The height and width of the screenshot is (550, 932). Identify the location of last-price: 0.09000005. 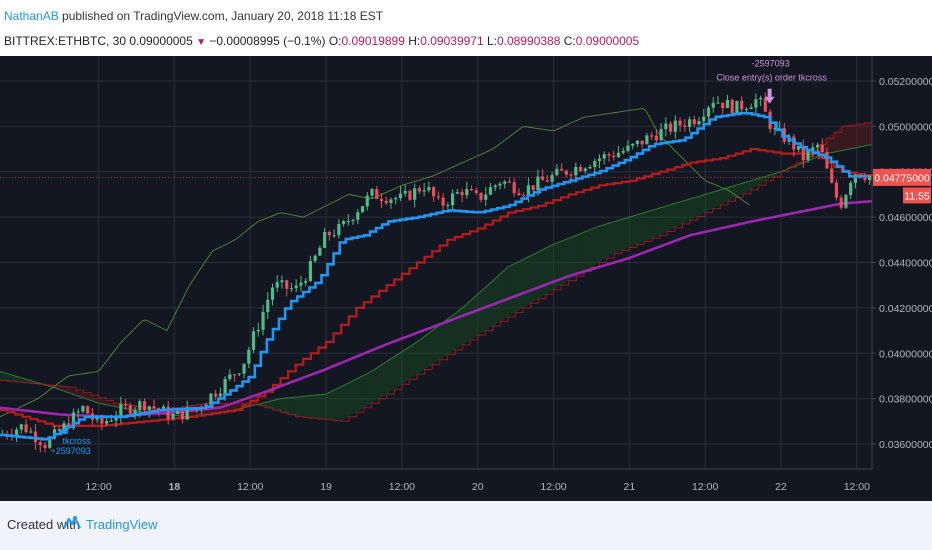
(161, 41).